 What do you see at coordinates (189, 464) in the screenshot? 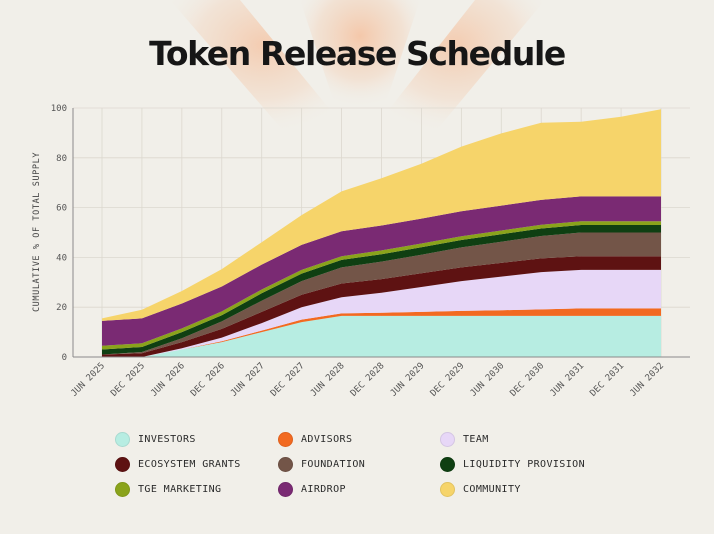
I see `legend-label: ECOSYSTEM GRANTS` at bounding box center [189, 464].